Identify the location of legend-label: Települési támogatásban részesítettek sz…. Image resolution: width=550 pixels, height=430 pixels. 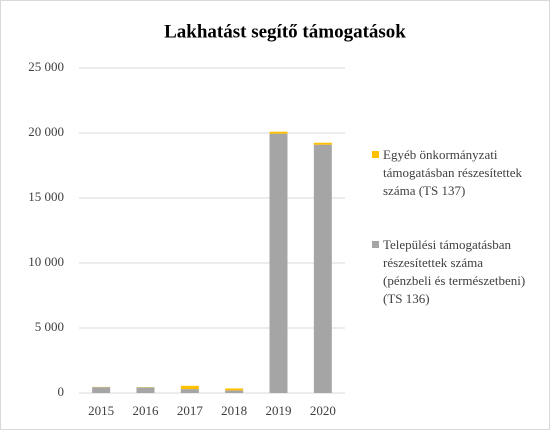
(454, 271).